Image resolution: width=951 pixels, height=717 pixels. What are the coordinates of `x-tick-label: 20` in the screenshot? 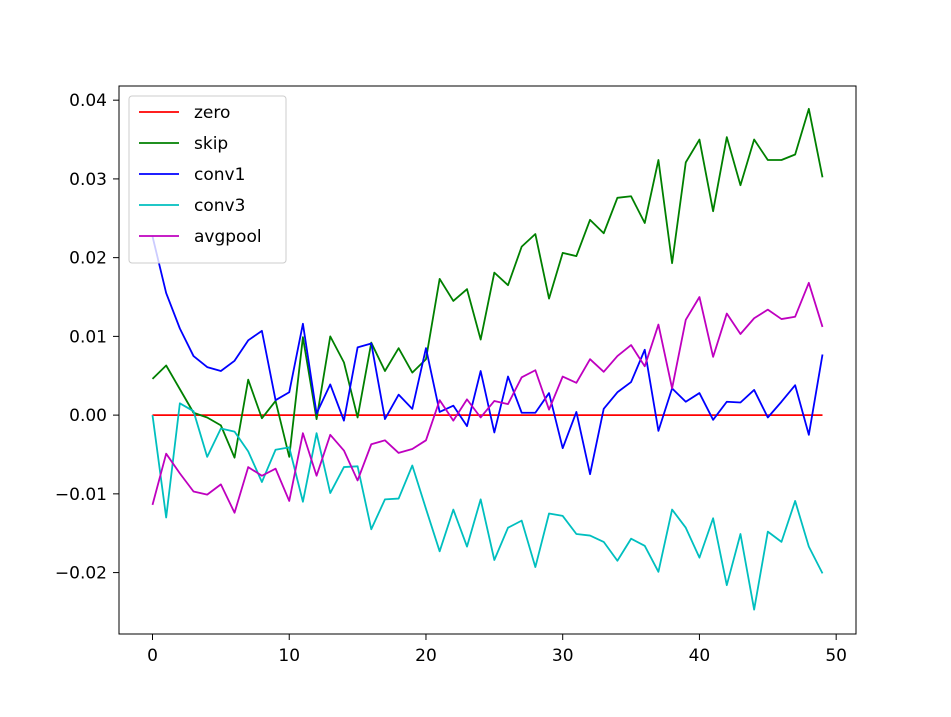 It's located at (426, 656).